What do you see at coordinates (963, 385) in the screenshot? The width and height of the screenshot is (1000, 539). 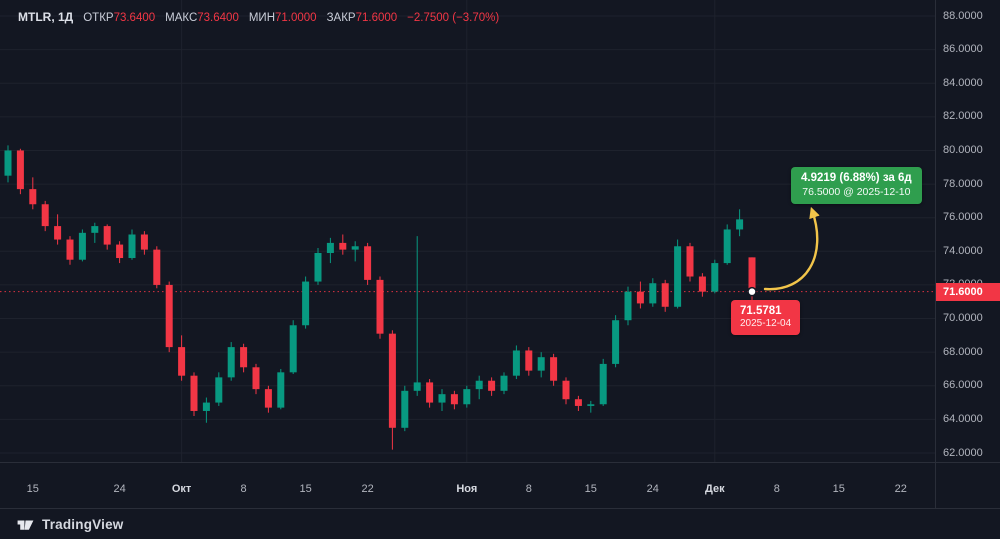 I see `price-tick-label: 66.0000` at bounding box center [963, 385].